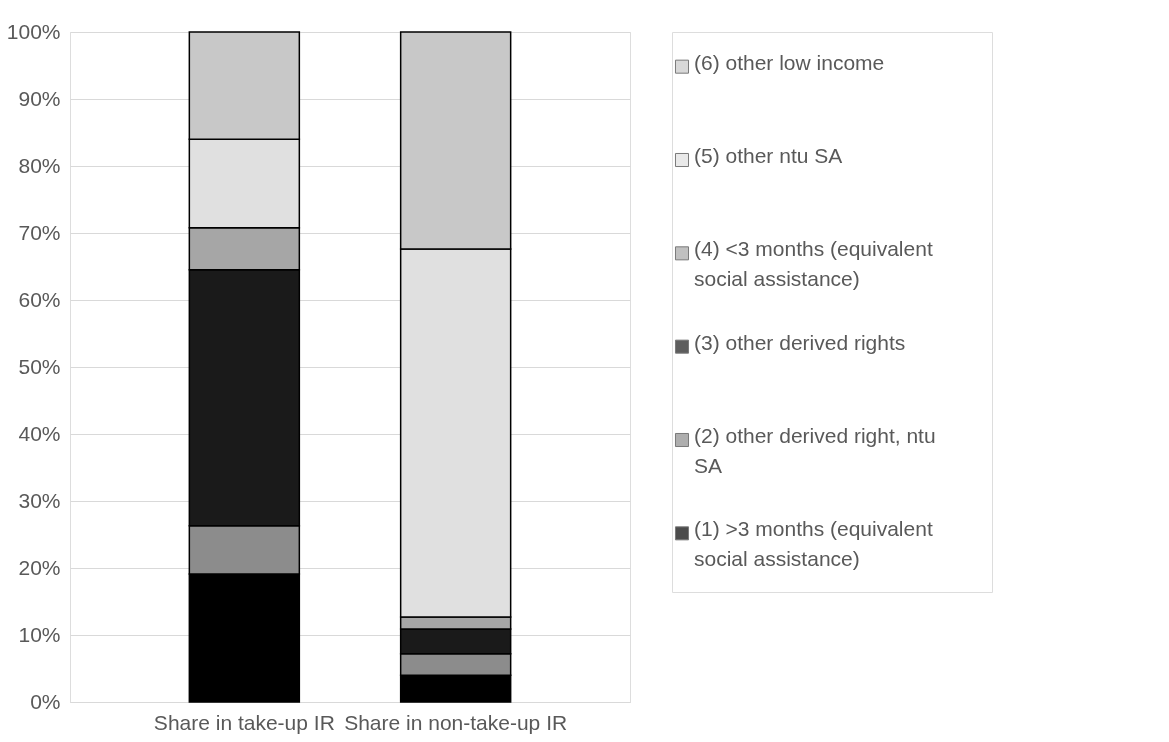  I want to click on y-tick-label: 100%, so click(33, 31).